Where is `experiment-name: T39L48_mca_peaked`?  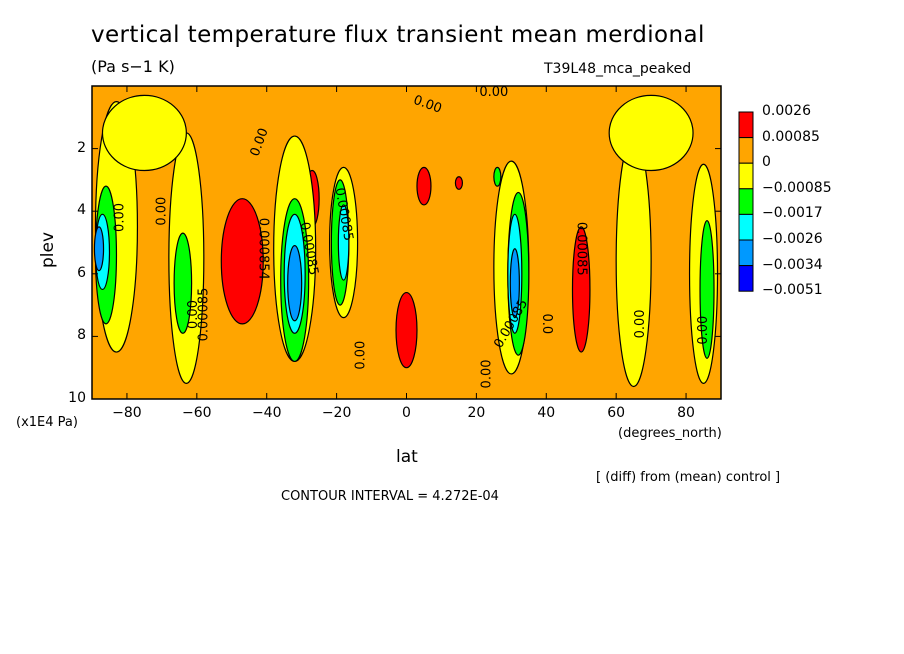 experiment-name: T39L48_mca_peaked is located at coordinates (618, 69).